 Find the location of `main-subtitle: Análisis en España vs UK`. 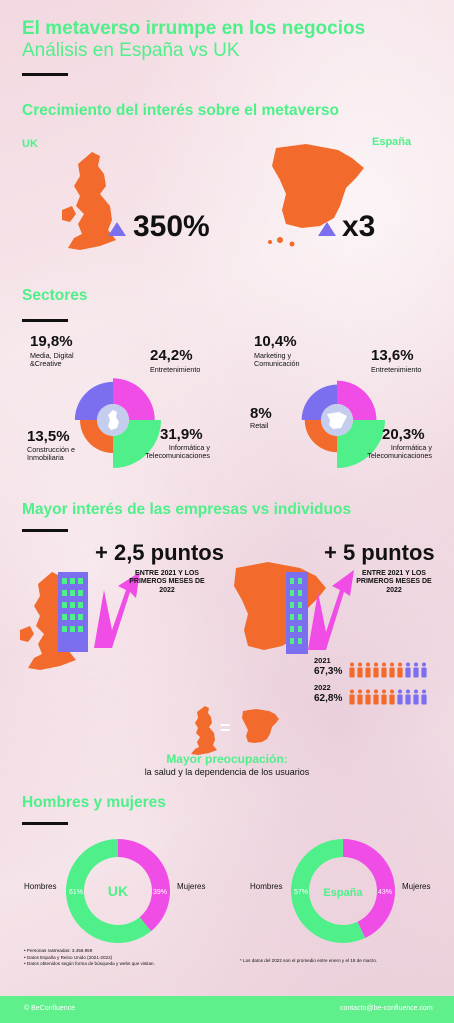

main-subtitle: Análisis en España vs UK is located at coordinates (131, 50).